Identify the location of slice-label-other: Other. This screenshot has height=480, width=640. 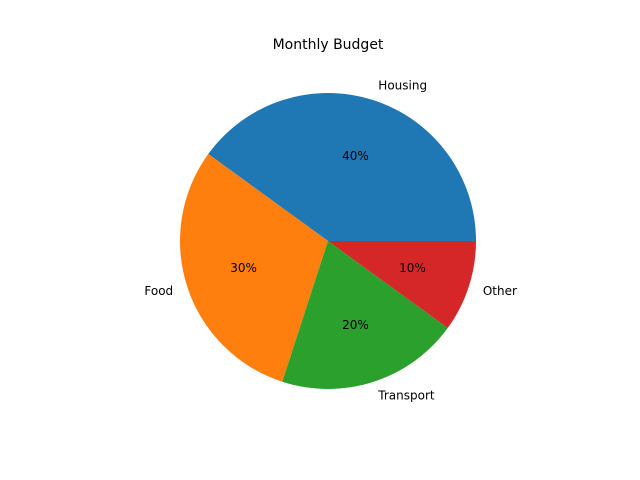
(500, 291).